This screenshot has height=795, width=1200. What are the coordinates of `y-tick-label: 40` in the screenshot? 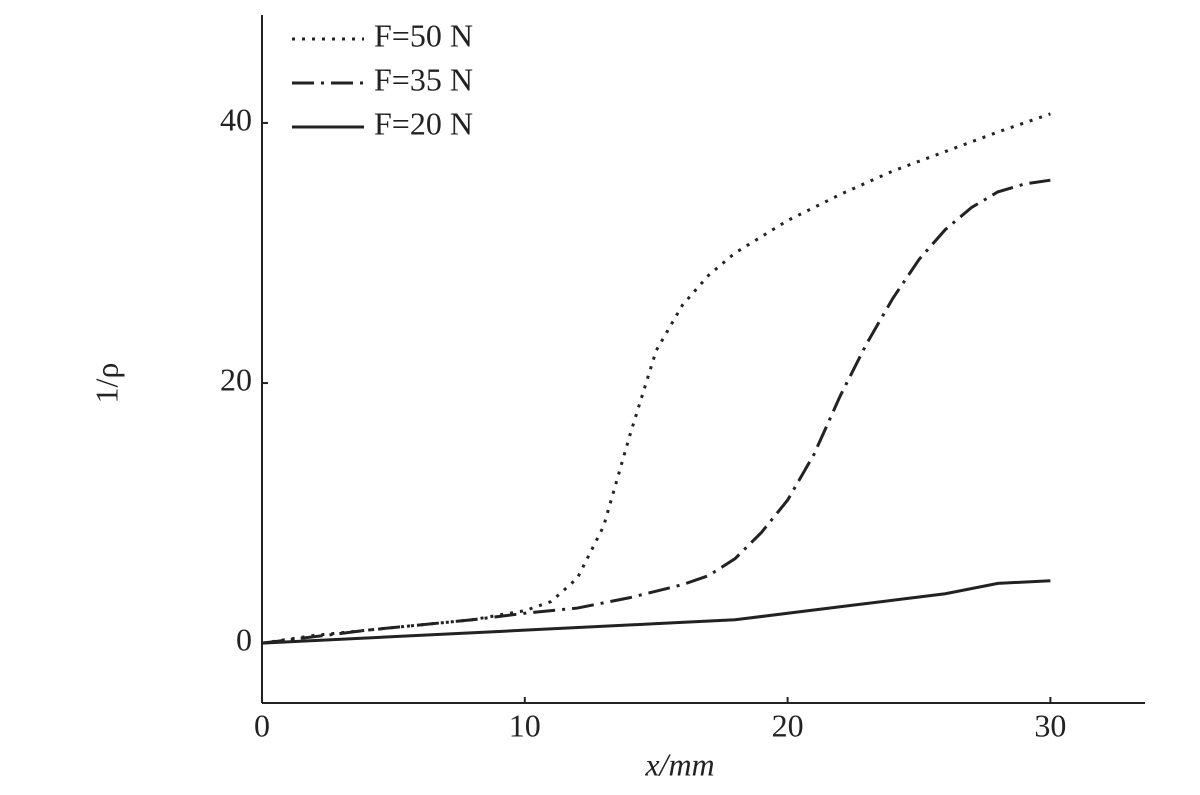 It's located at (236, 119).